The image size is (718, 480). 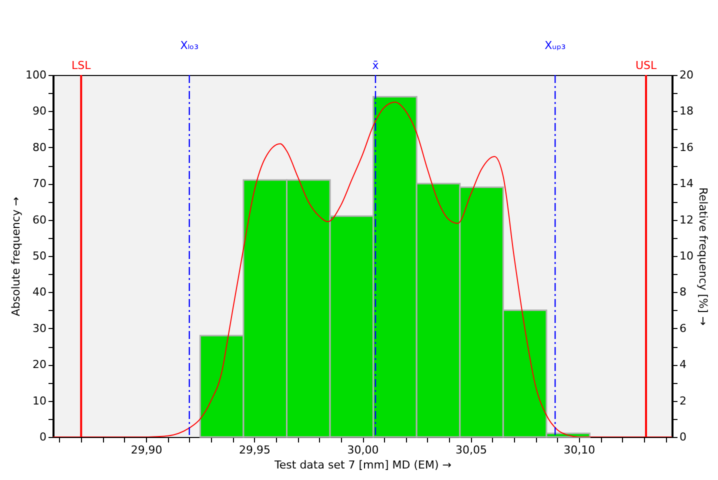 I want to click on y-tick-label: 50, so click(x=39, y=256).